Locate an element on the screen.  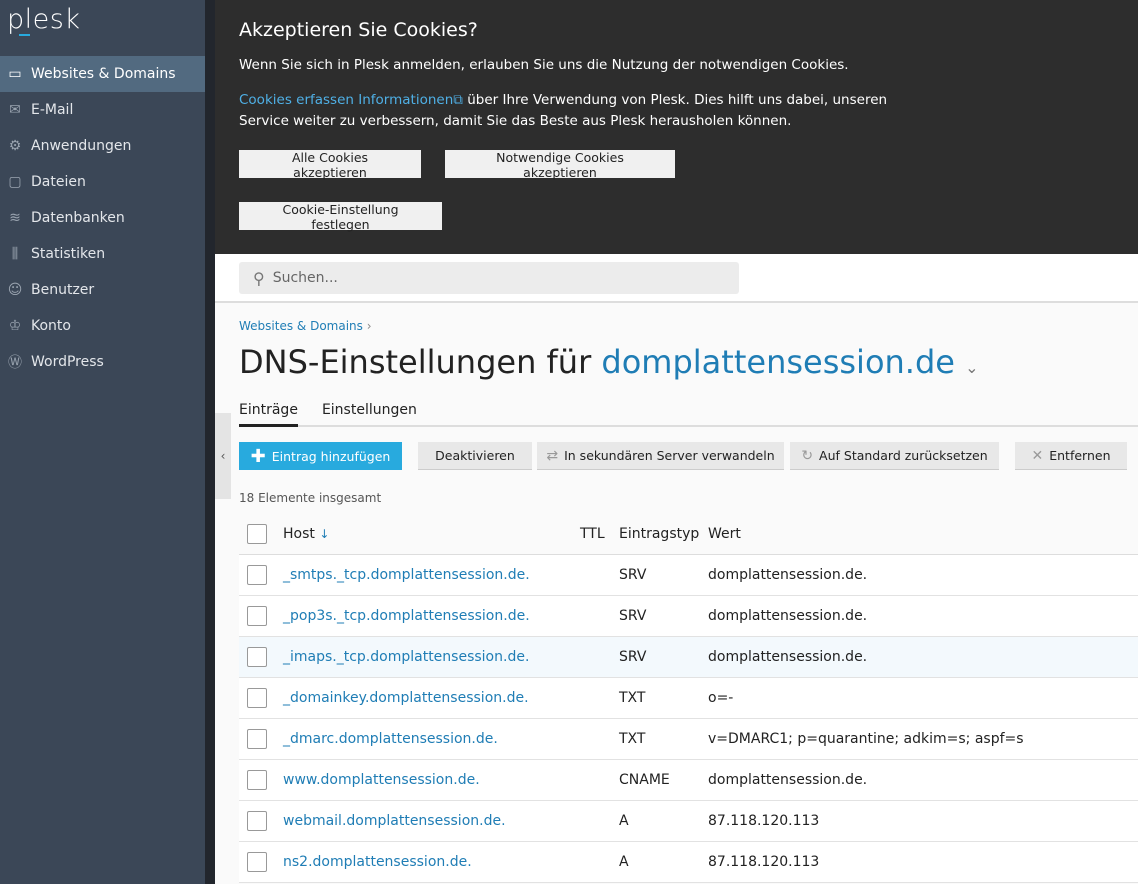
host-link: webmail.domplattensession.de. is located at coordinates (394, 821).